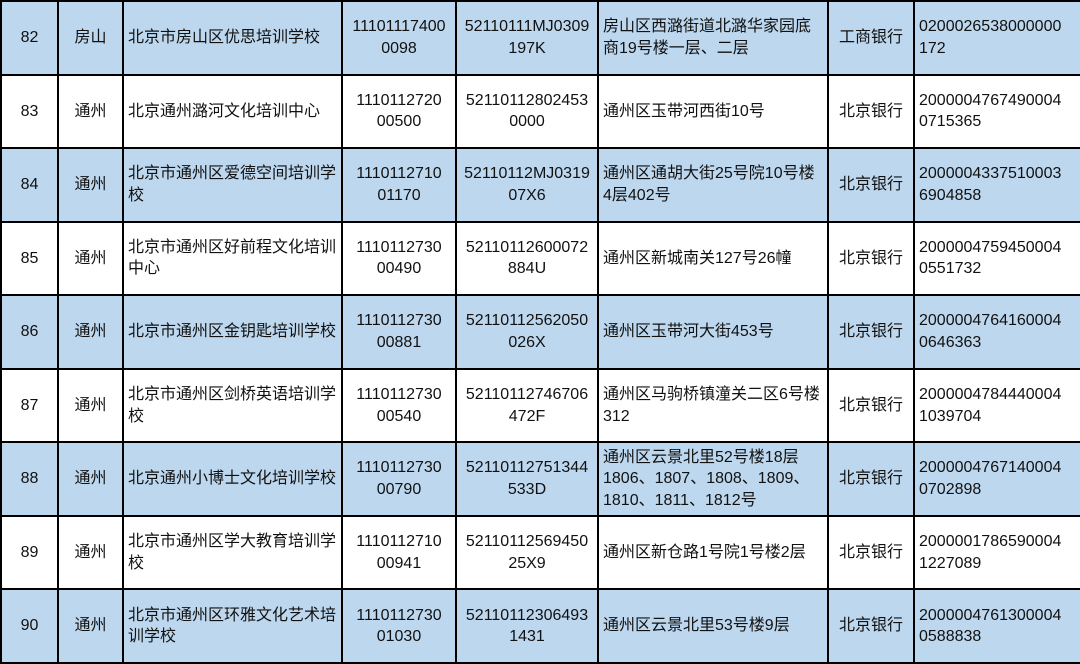  Describe the element at coordinates (232, 38) in the screenshot. I see `cell-school-name: 北京市房山区优思培训学校` at that location.